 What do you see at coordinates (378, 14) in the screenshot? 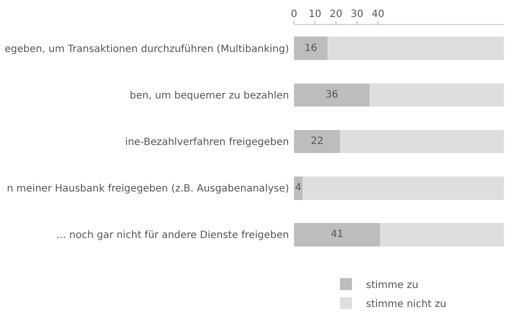
I see `x-tick-label: 40` at bounding box center [378, 14].